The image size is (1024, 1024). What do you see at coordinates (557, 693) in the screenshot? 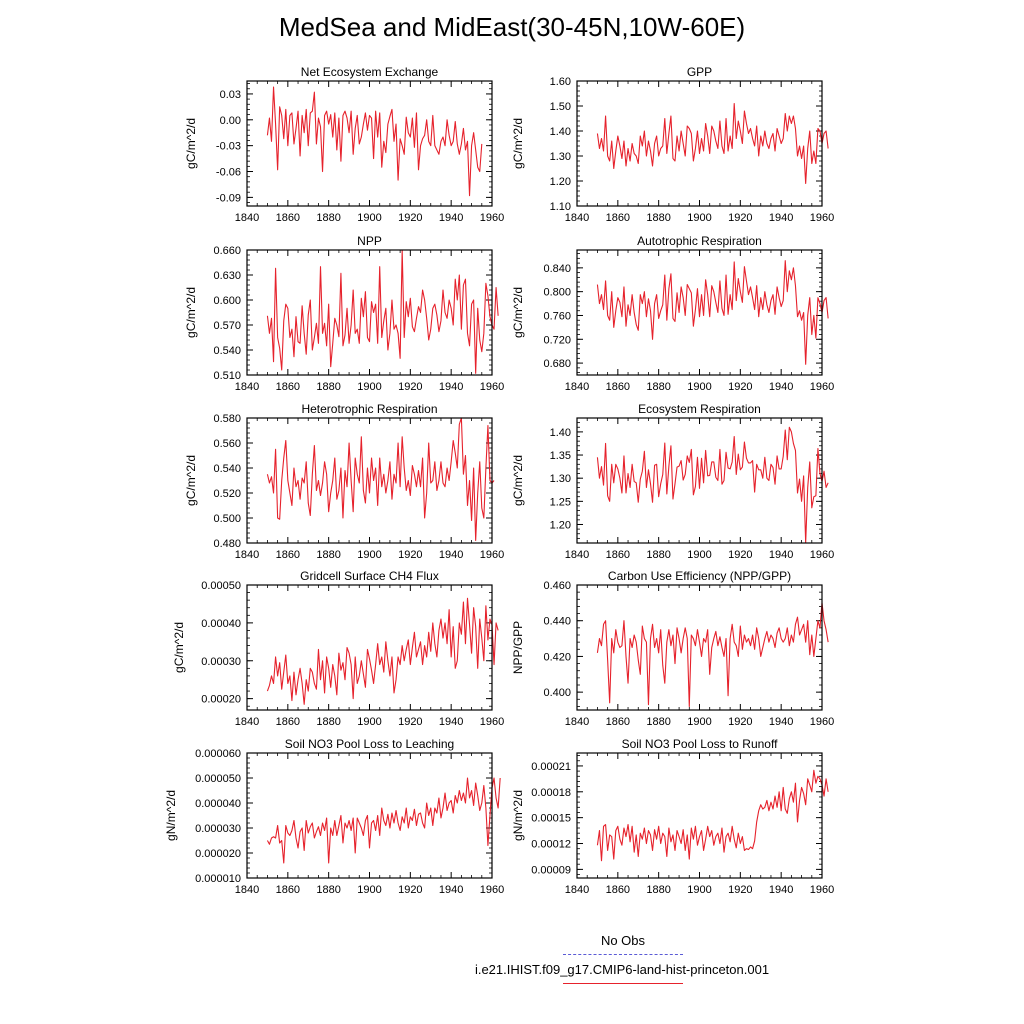
I see `y-tick-label: 0.400` at bounding box center [557, 693].